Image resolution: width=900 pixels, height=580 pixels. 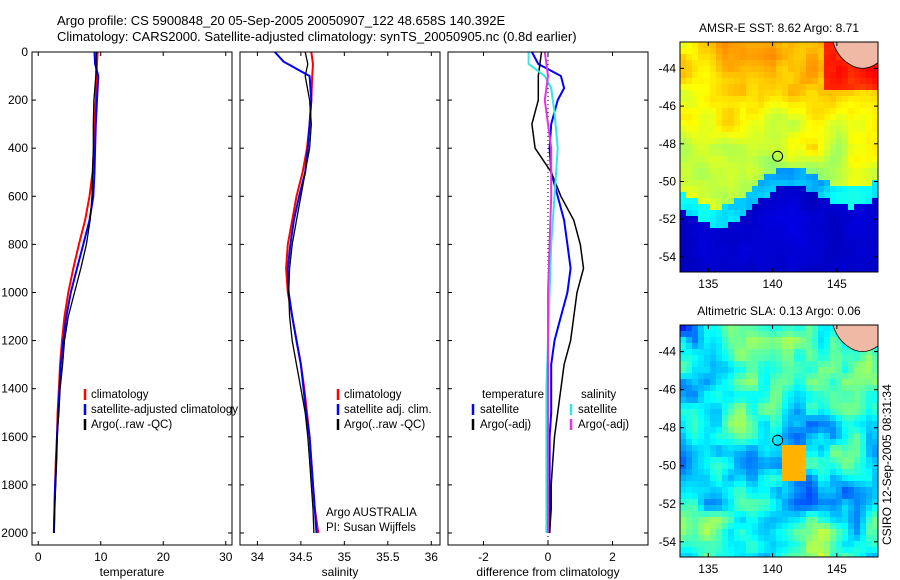 What do you see at coordinates (18, 244) in the screenshot?
I see `y-tick-label: 800` at bounding box center [18, 244].